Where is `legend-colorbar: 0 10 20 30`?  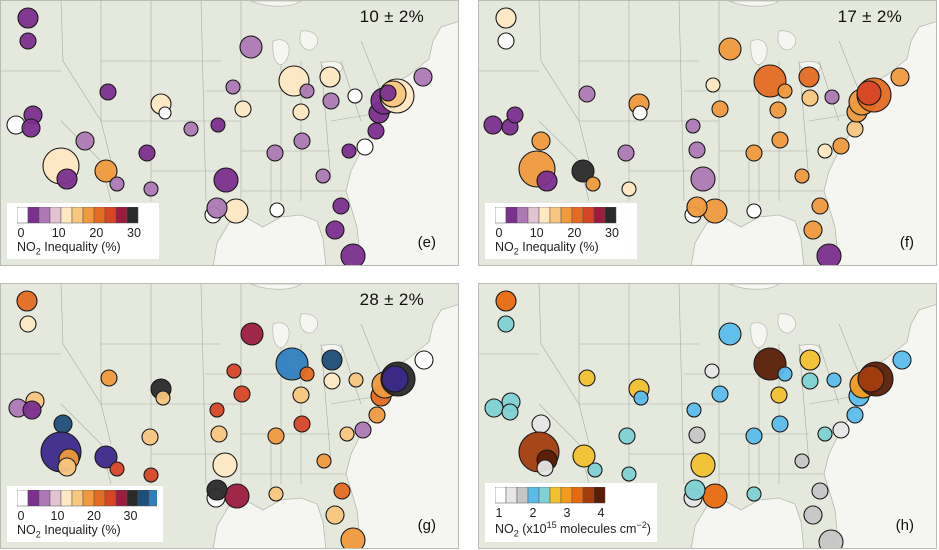 legend-colorbar: 0 10 20 30 is located at coordinates (79, 222).